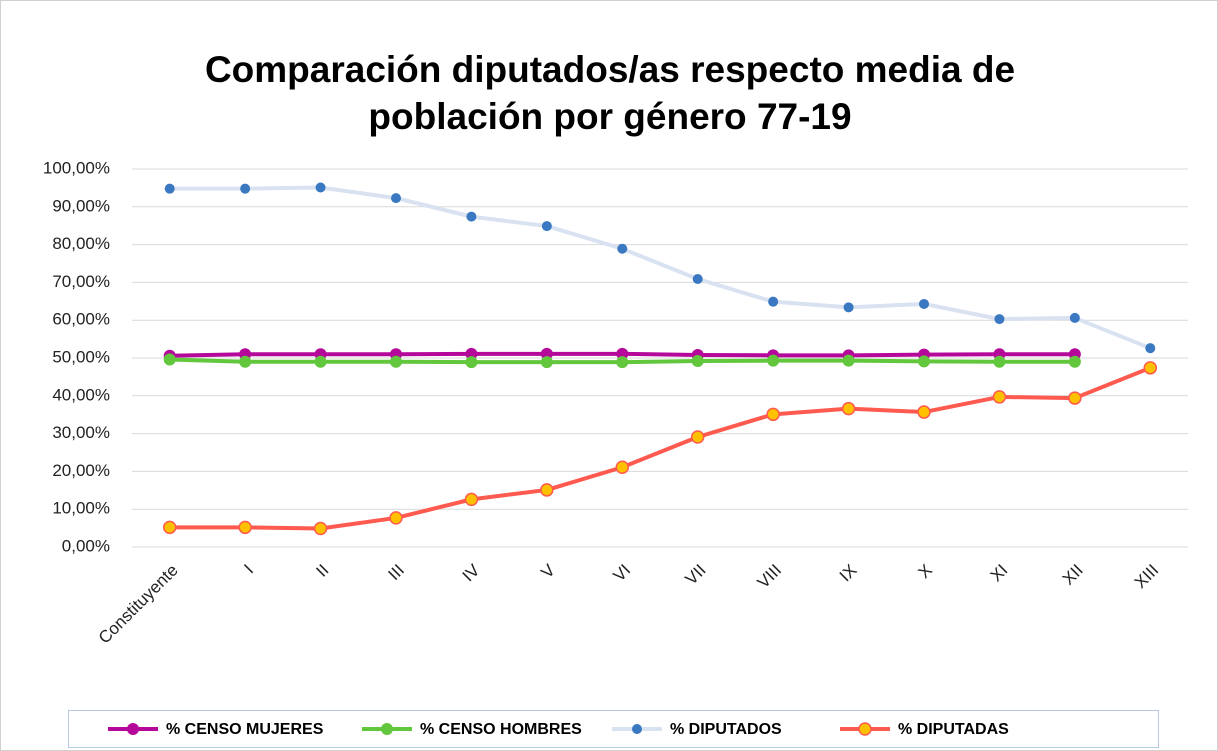 This screenshot has width=1218, height=751. What do you see at coordinates (86, 545) in the screenshot?
I see `y-tick-label: 0,00%` at bounding box center [86, 545].